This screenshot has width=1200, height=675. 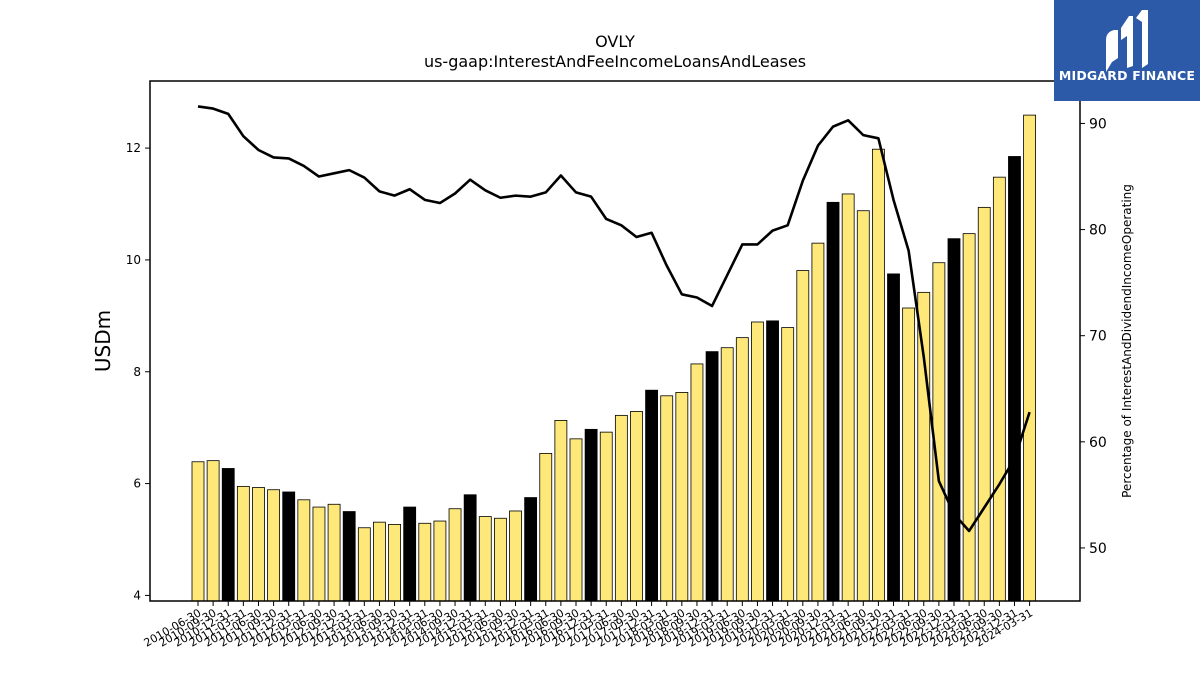 I want to click on y2-tick-label: 90, so click(x=1098, y=124).